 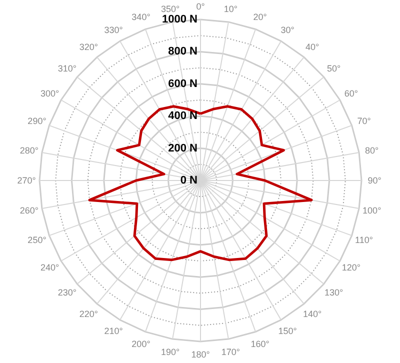 What do you see at coordinates (372, 150) in the screenshot?
I see `spoke-label: 80°` at bounding box center [372, 150].